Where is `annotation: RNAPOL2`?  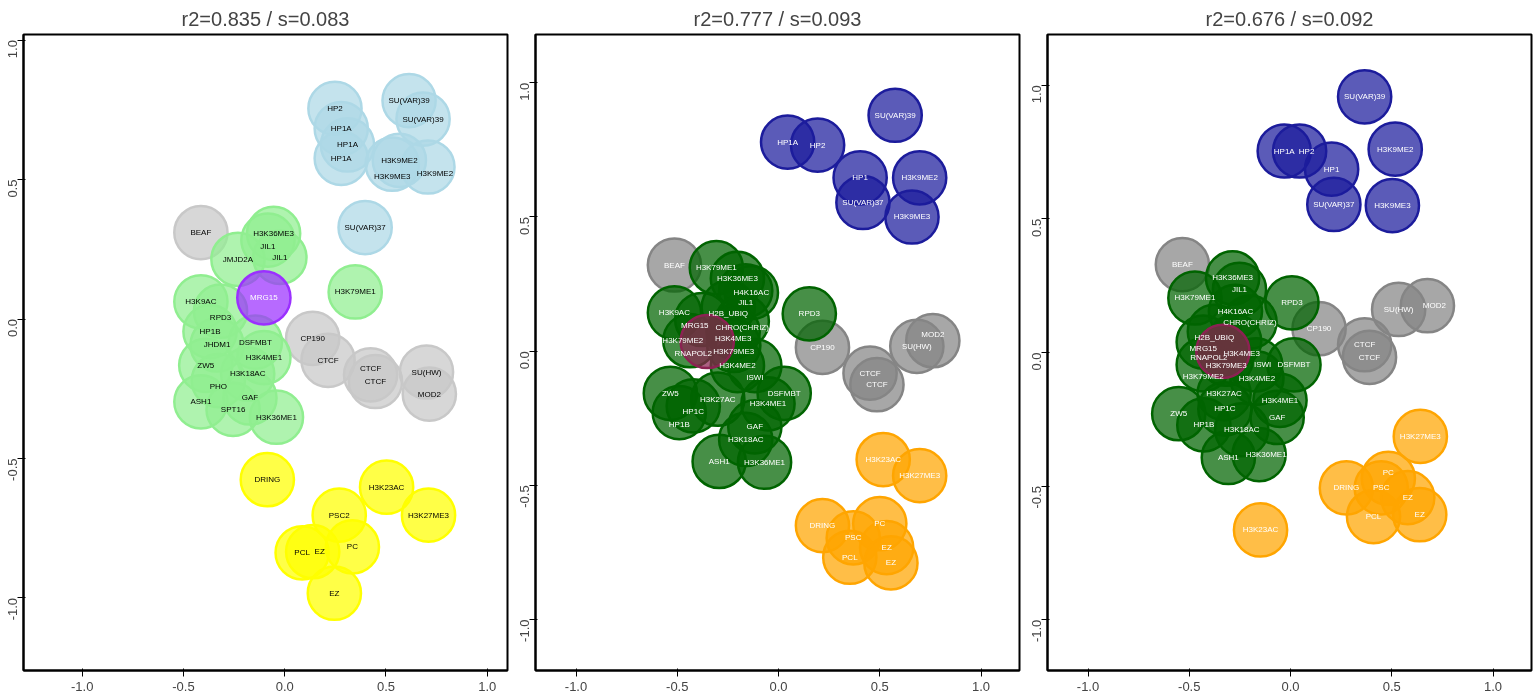 annotation: RNAPOL2 is located at coordinates (693, 353).